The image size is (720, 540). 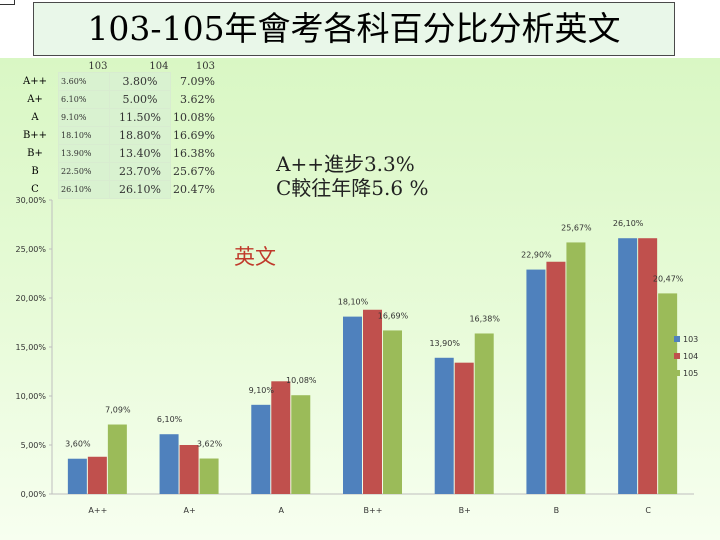 What do you see at coordinates (35, 99) in the screenshot?
I see `row-label: A+` at bounding box center [35, 99].